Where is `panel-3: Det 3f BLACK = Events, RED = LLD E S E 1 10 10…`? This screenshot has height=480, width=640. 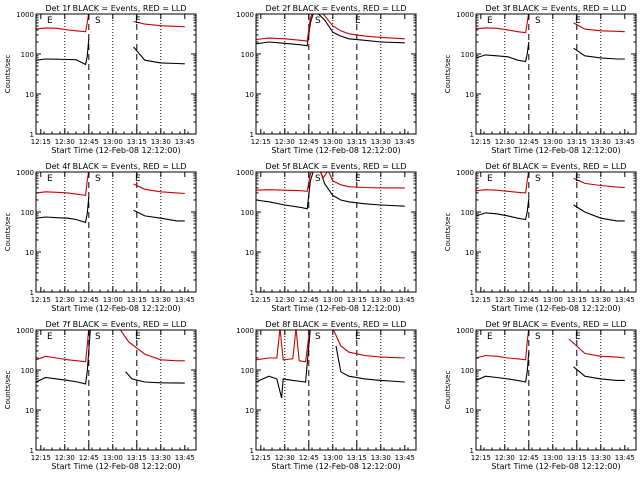 panel-3: Det 3f BLACK = Events, RED = LLD E S E 1 10 10… is located at coordinates (540, 79).